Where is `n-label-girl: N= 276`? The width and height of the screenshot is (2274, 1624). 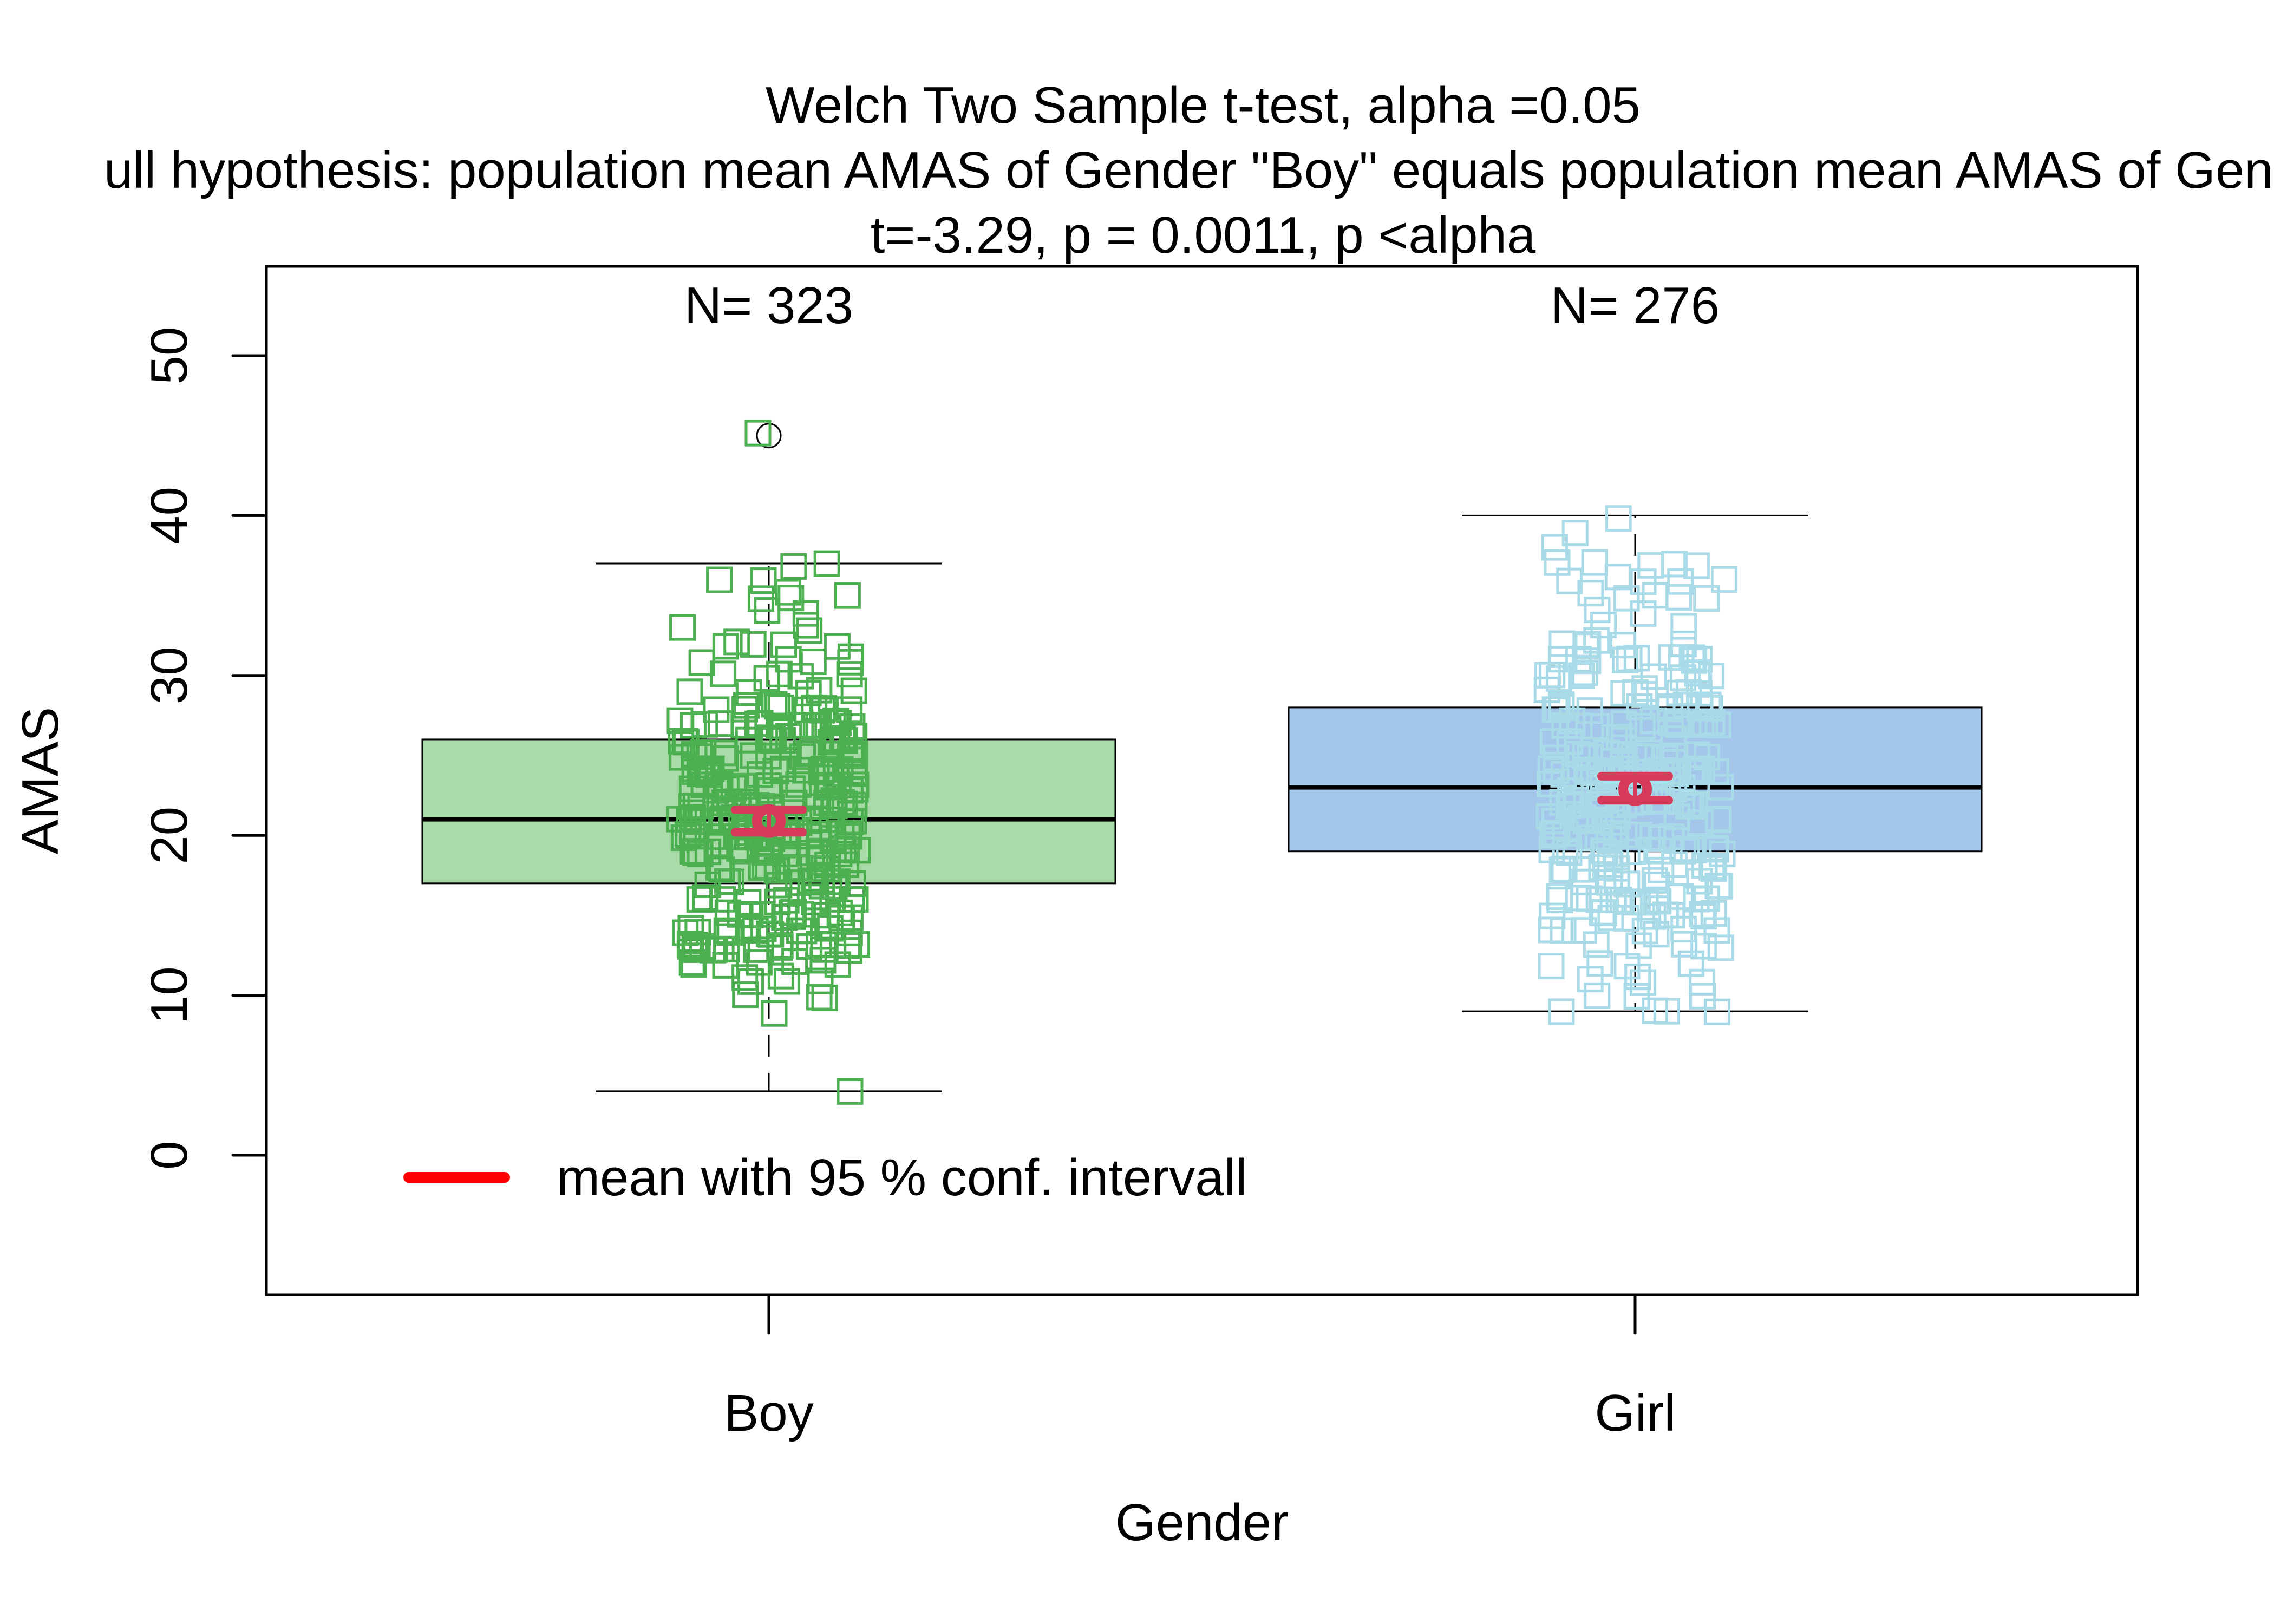
n-label-girl: N= 276 is located at coordinates (1636, 306).